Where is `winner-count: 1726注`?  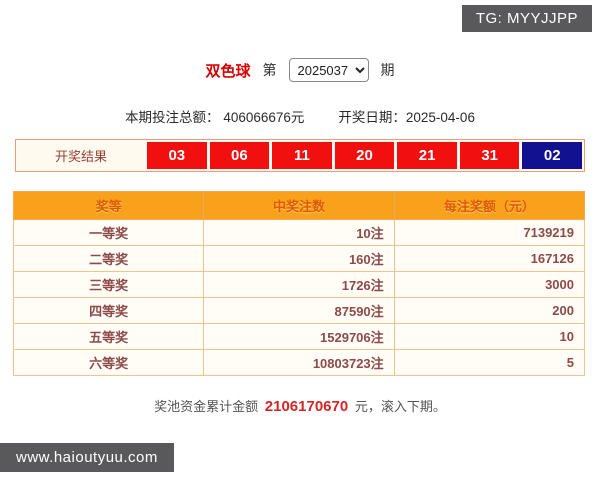
winner-count: 1726注 is located at coordinates (299, 284).